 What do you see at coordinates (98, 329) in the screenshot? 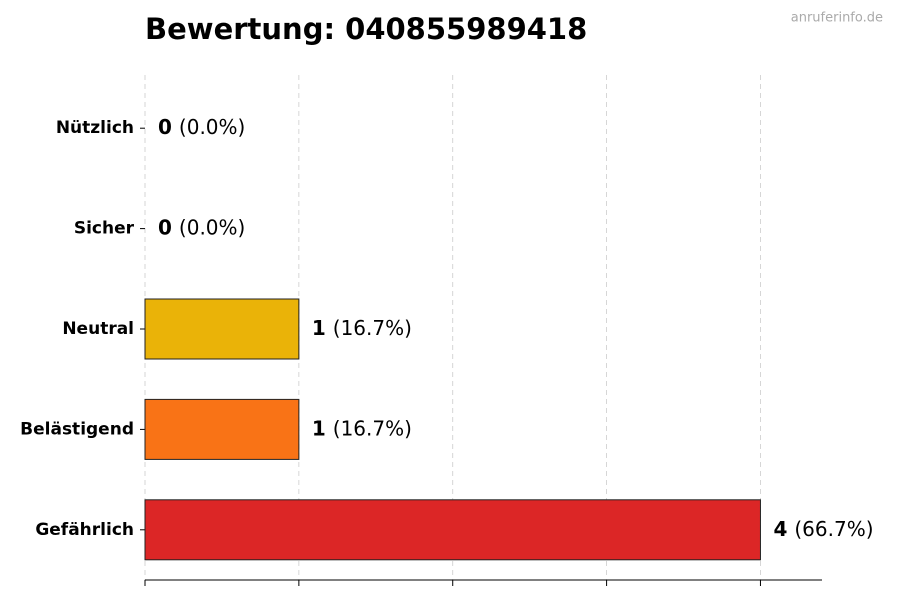
I see `y-tick-label: Neutral` at bounding box center [98, 329].